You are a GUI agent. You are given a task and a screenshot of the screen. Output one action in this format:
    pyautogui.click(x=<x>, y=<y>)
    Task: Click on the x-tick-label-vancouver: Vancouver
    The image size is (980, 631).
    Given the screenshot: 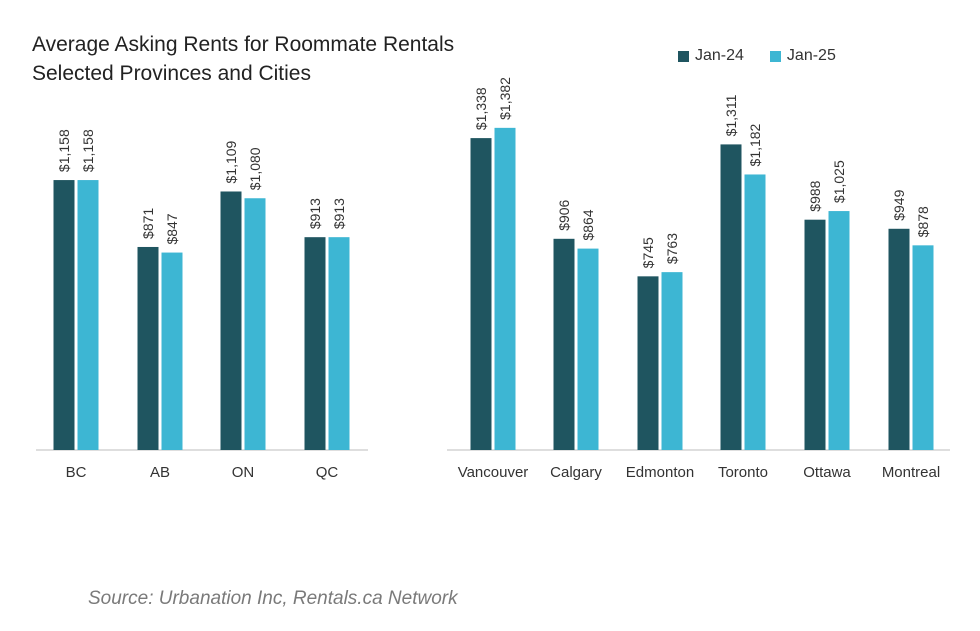 What is the action you would take?
    pyautogui.click(x=493, y=472)
    